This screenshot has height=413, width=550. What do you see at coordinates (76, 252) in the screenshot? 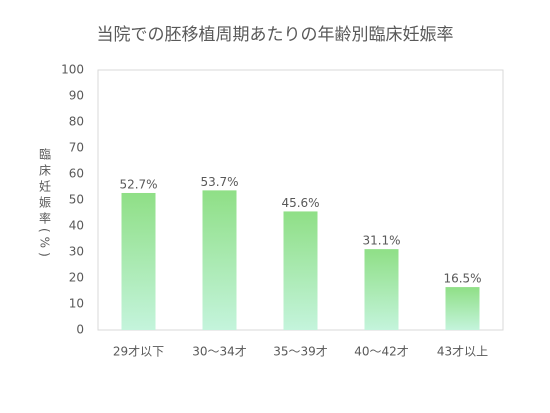
I see `y-tick-label: 30` at bounding box center [76, 252].